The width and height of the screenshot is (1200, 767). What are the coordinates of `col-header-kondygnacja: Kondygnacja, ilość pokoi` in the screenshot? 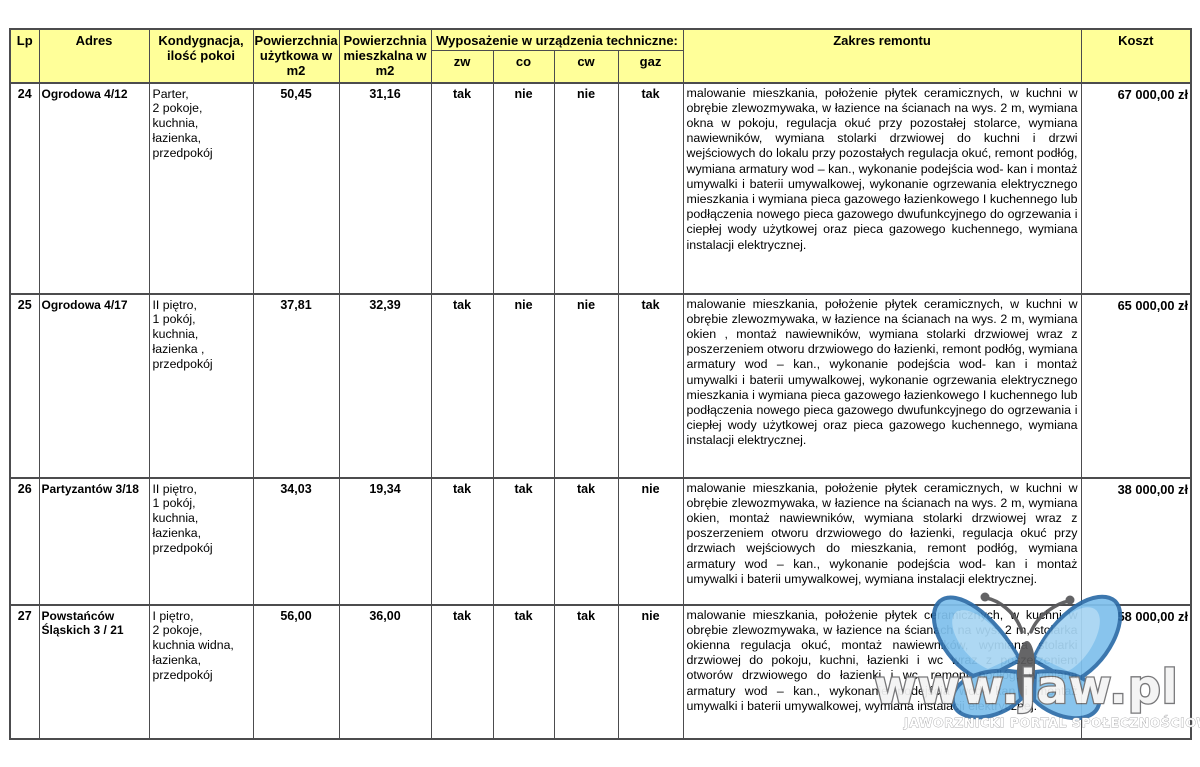 It's located at (201, 56).